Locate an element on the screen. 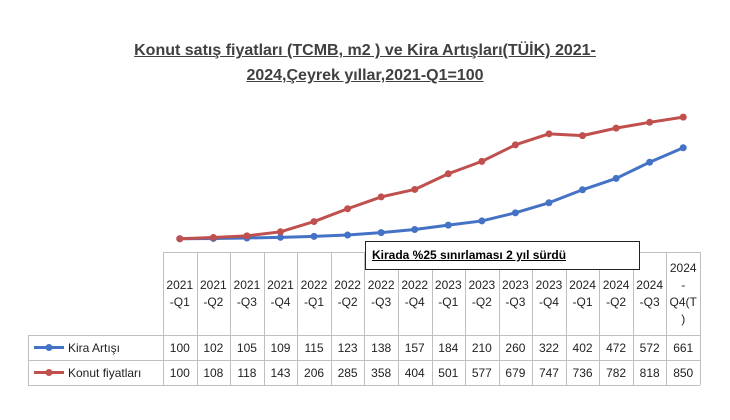  data-value: 123 is located at coordinates (347, 347).